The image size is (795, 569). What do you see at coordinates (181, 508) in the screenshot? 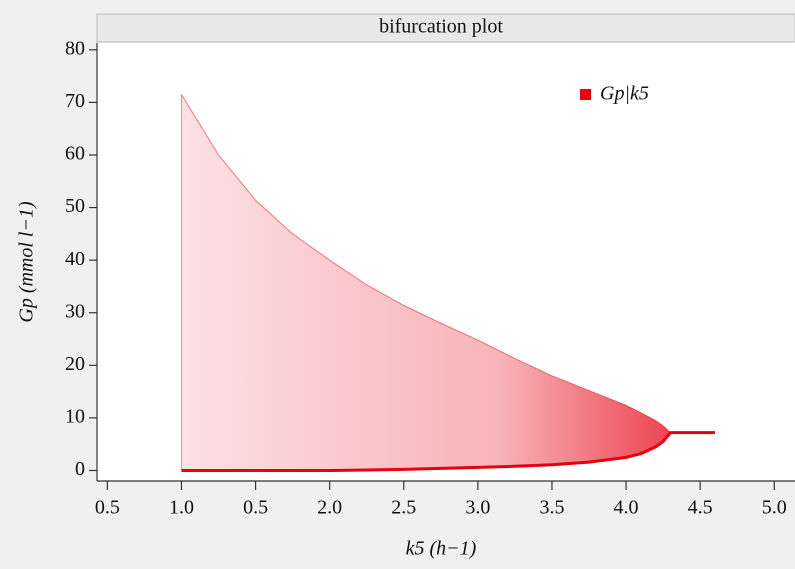
I see `x-tick-label: 1.0` at bounding box center [181, 508].